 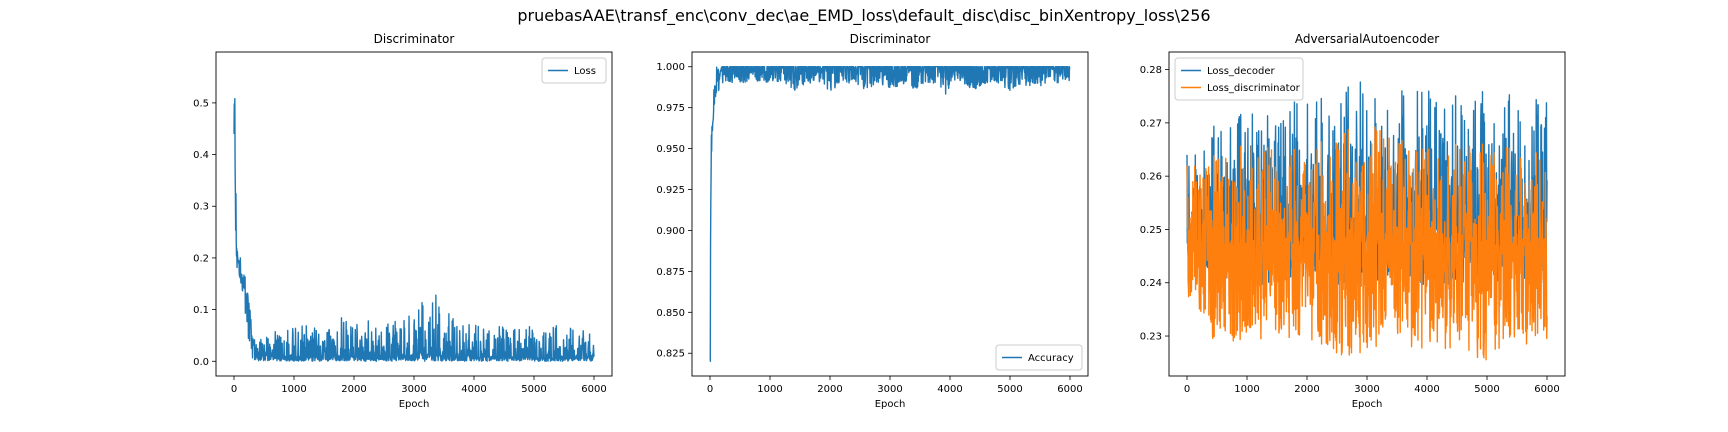 I want to click on y-tick-label: 0.2, so click(x=201, y=258).